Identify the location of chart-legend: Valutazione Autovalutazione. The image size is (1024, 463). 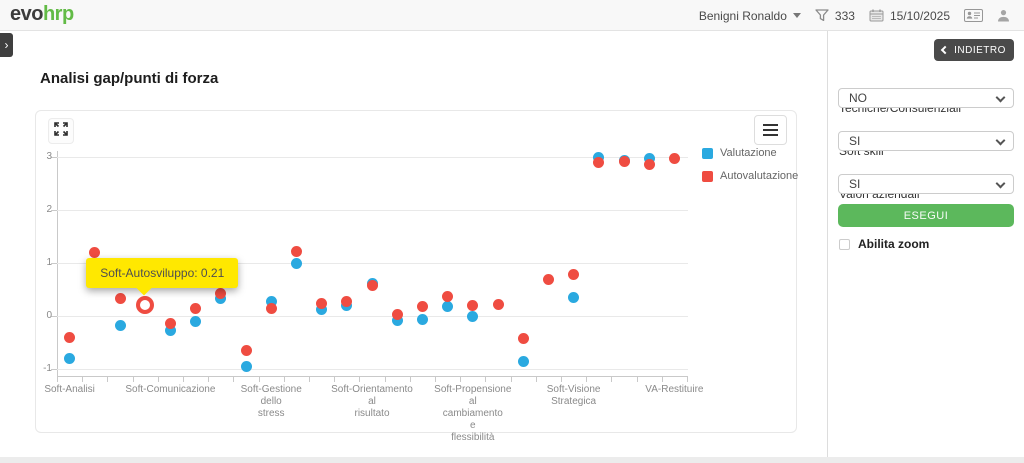
(750, 170).